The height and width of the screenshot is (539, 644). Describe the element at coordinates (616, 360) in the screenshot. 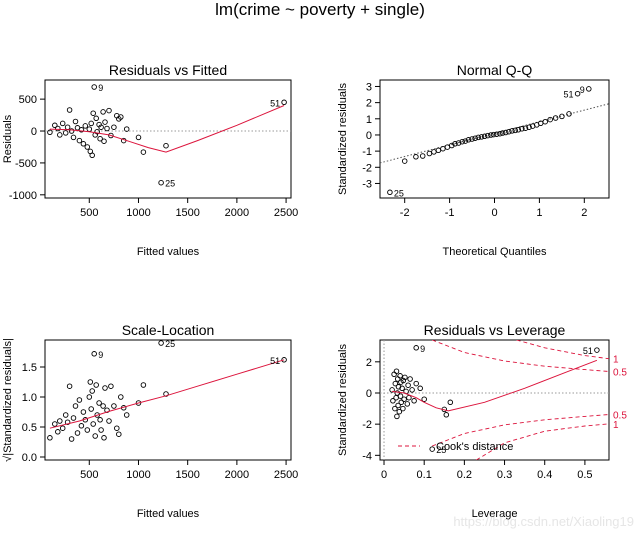

I see `cooks-level-label: 1` at that location.